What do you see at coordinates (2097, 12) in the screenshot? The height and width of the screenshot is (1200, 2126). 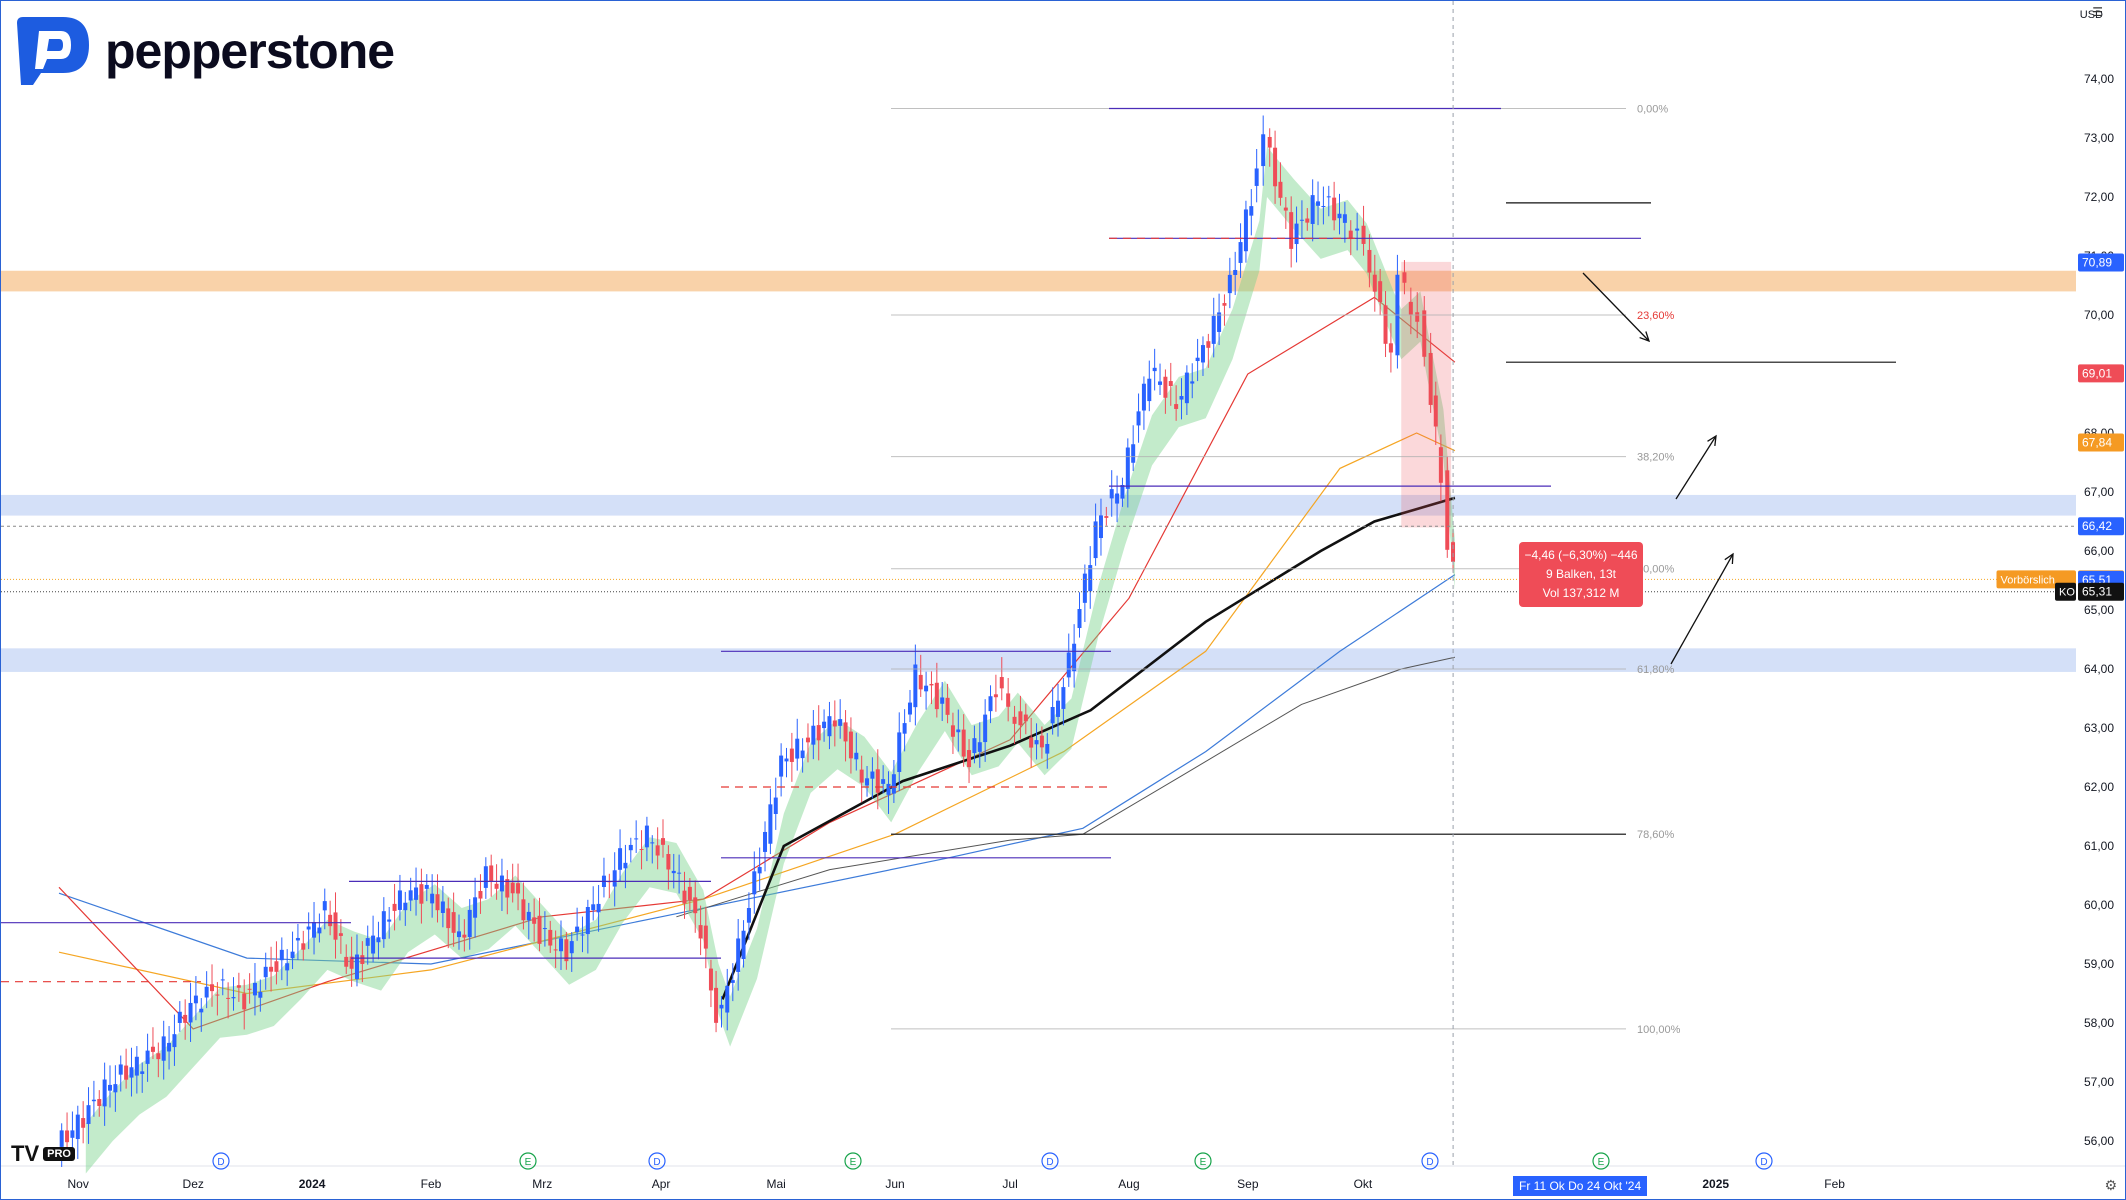 I see `menu-icon: ☰` at bounding box center [2097, 12].